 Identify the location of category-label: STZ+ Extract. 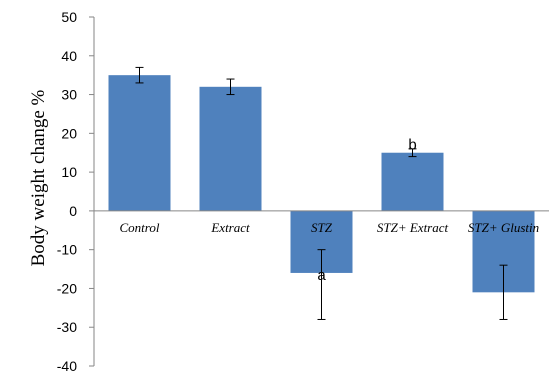
(413, 227).